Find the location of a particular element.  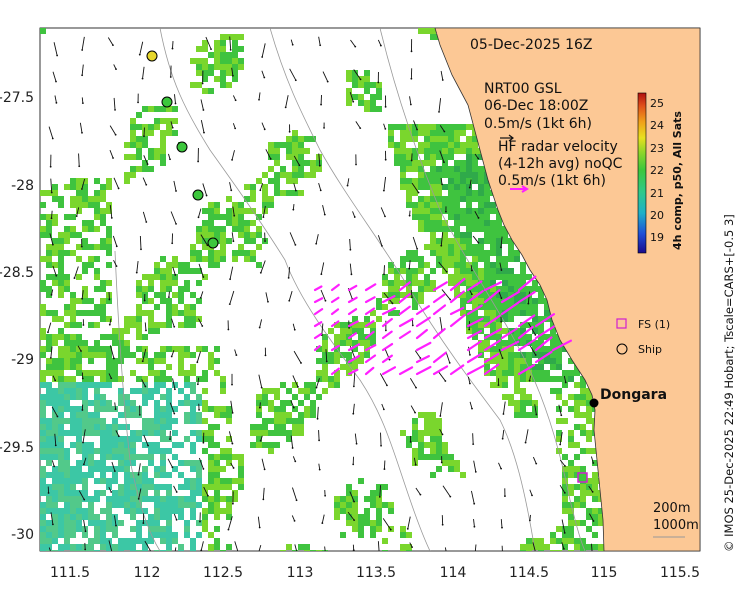

colorbar is located at coordinates (642, 173).